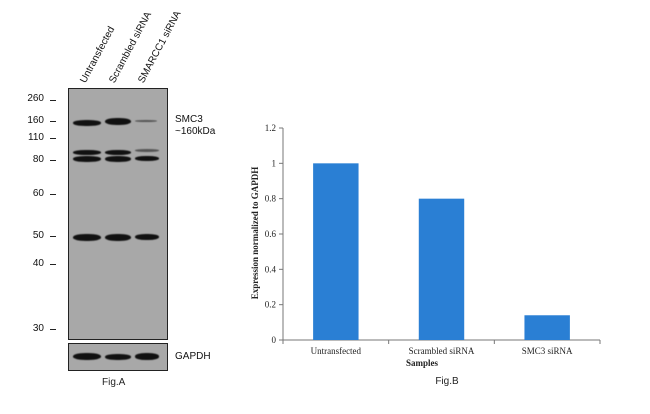  I want to click on band-90-lane3, so click(147, 150).